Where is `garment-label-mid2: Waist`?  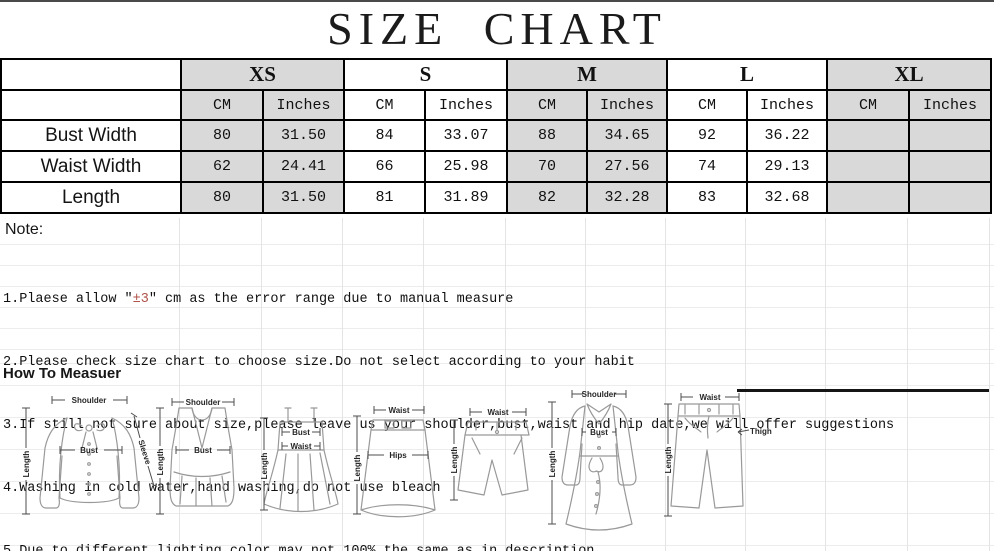
garment-label-mid2: Waist is located at coordinates (300, 446).